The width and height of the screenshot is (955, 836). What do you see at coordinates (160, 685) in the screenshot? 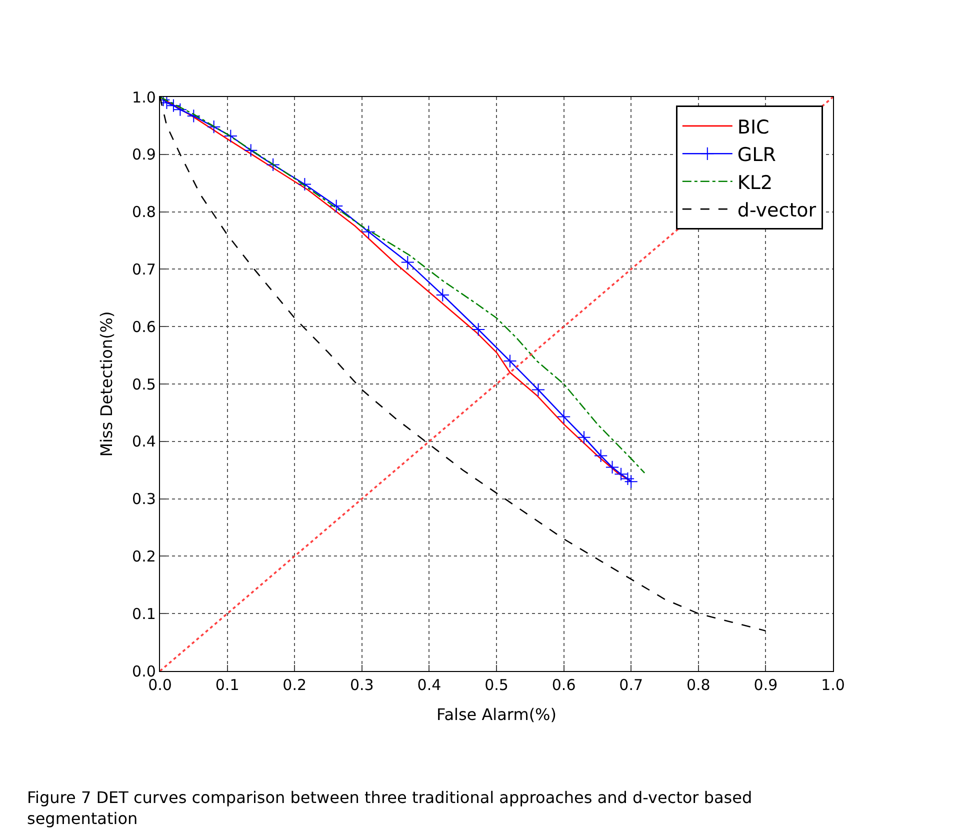
I see `x-tick-label: 0.0` at bounding box center [160, 685].